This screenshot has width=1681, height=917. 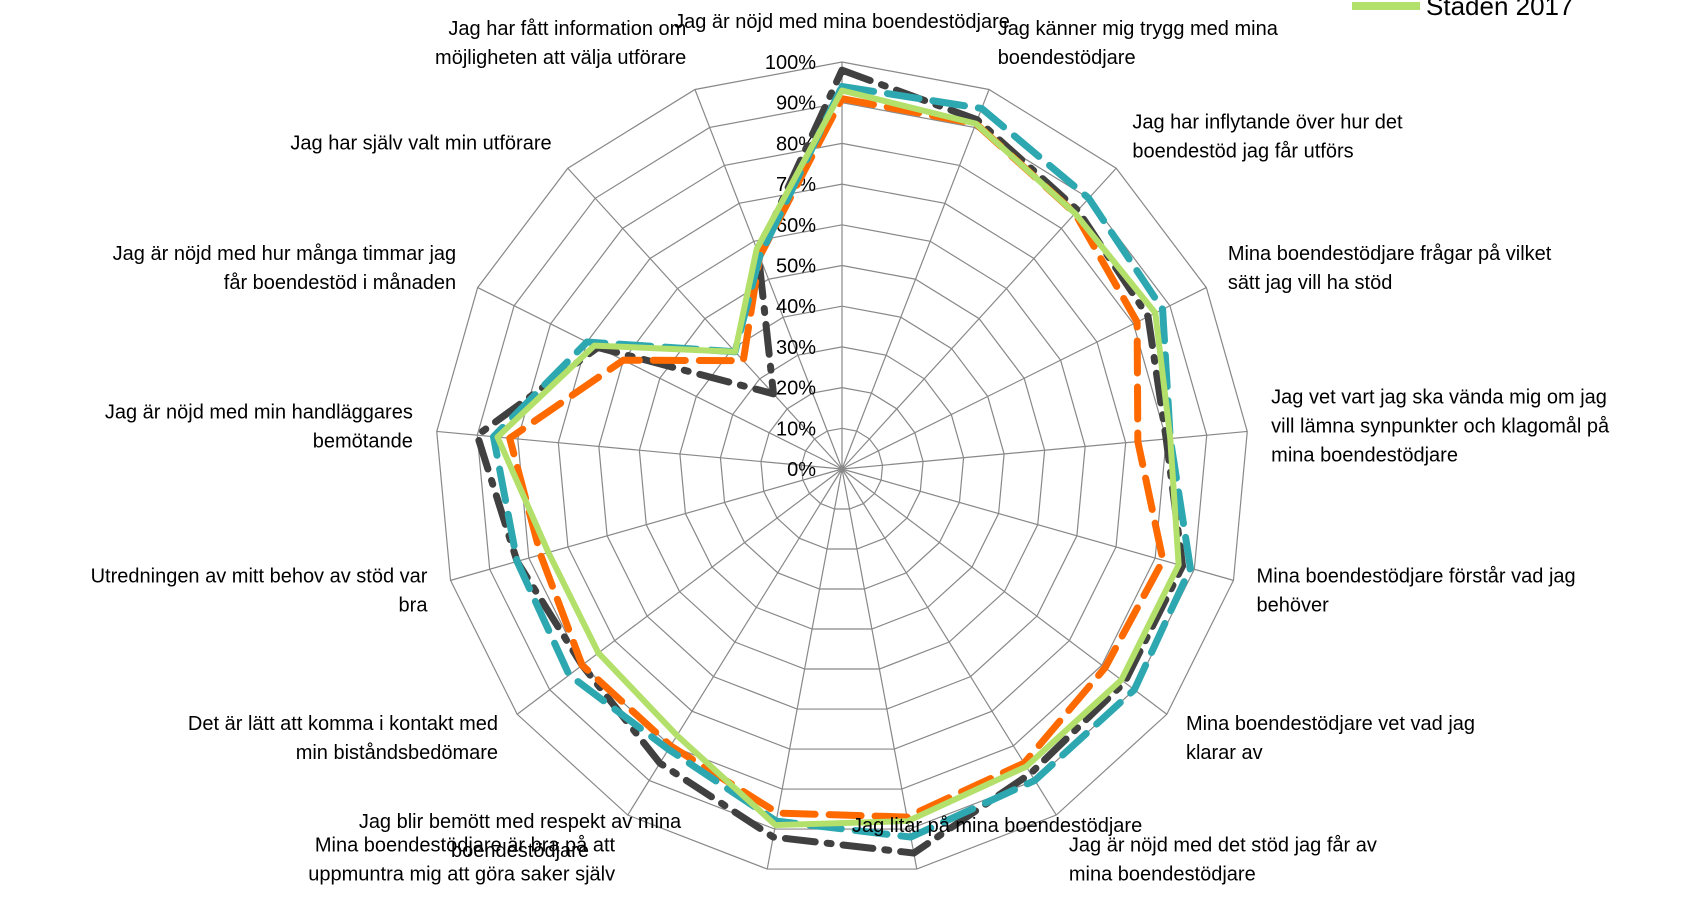 I want to click on category-label-line: Jag vet vart jag ska vända mig om jag, so click(x=1439, y=397).